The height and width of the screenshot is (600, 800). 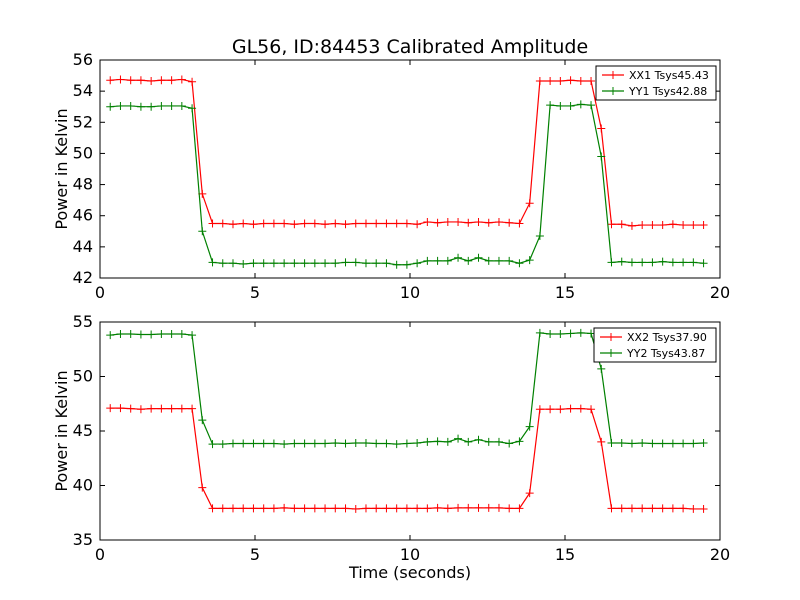 I want to click on y-tick-label: 54, so click(x=83, y=90).